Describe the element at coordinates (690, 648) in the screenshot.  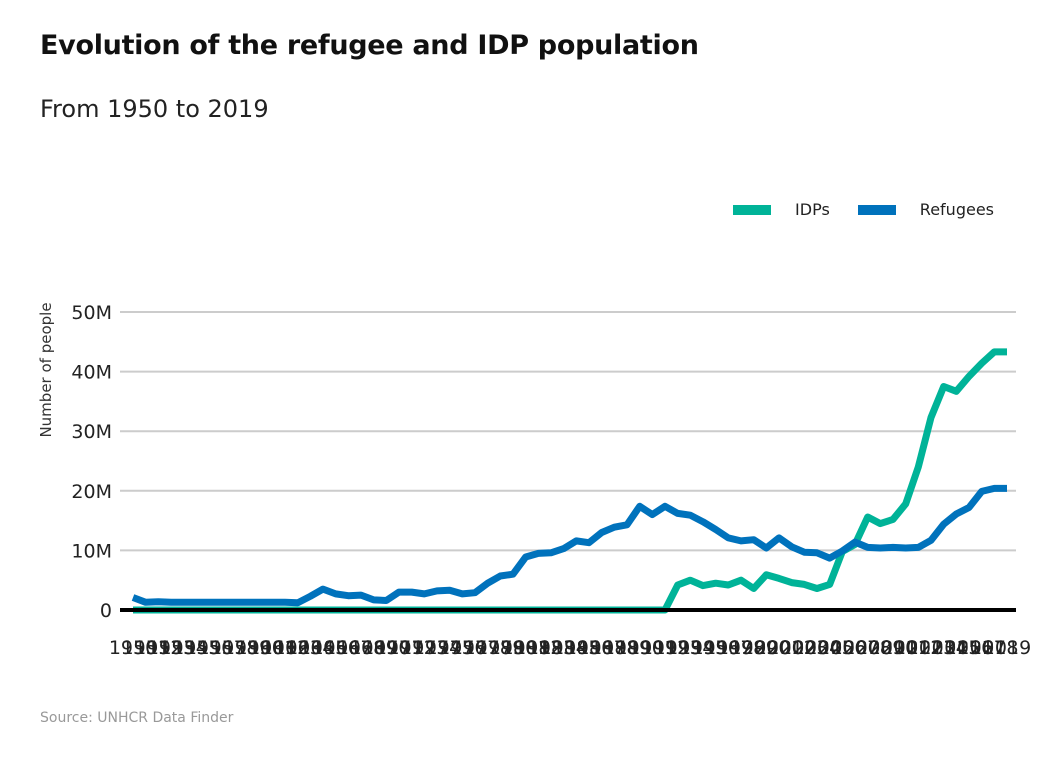
I see `x-tick-label: 1994` at that location.